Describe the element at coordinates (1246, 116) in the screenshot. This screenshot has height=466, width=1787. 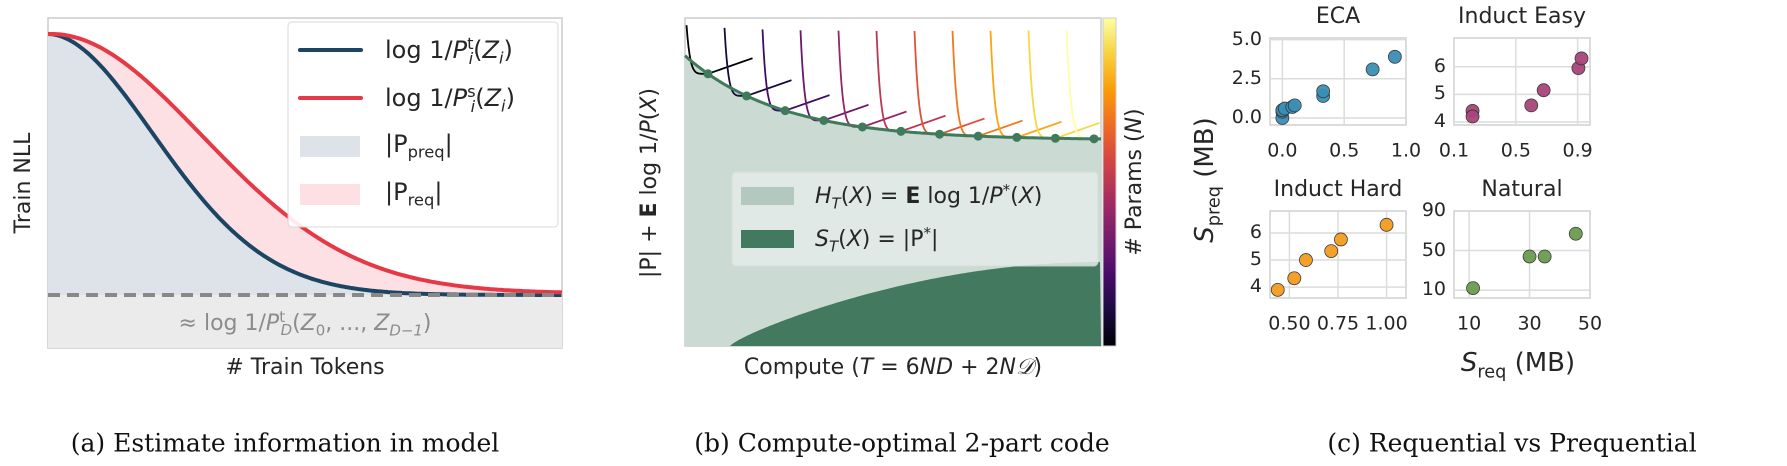
I see `y-tick-label: 0.0` at that location.